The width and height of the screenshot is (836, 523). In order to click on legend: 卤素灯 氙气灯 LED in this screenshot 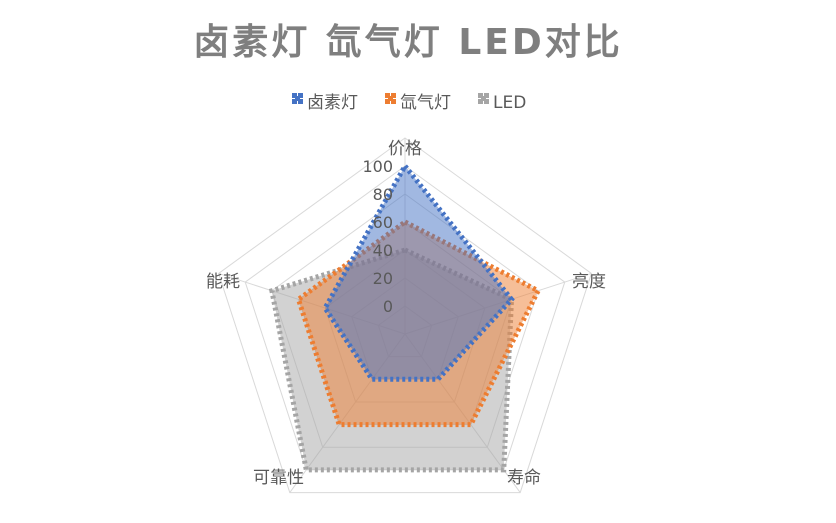, I will do `click(409, 103)`.